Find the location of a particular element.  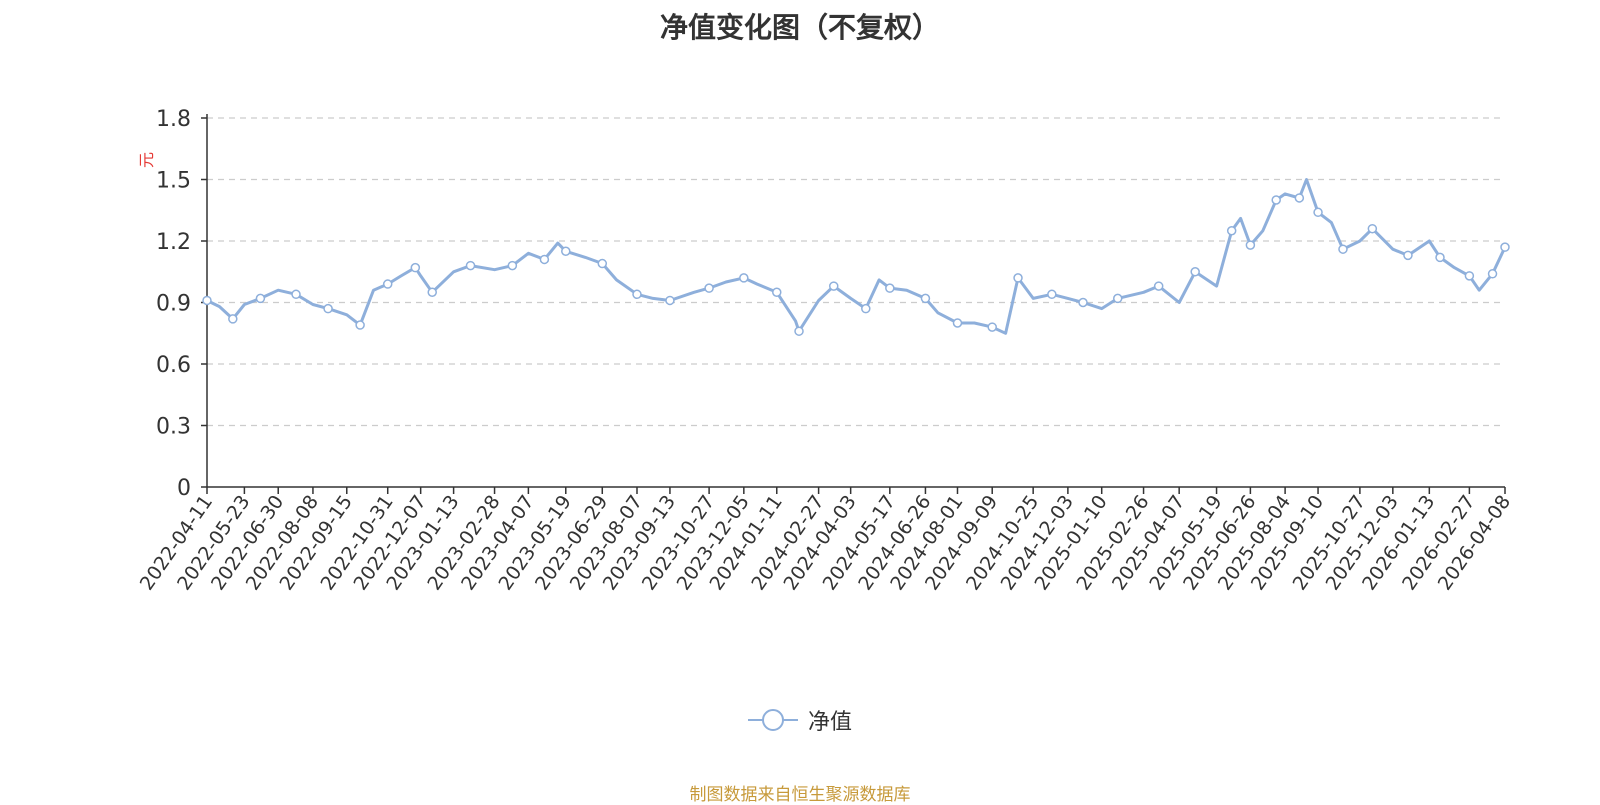

y-tick-label-4: 1.2 is located at coordinates (173, 242).